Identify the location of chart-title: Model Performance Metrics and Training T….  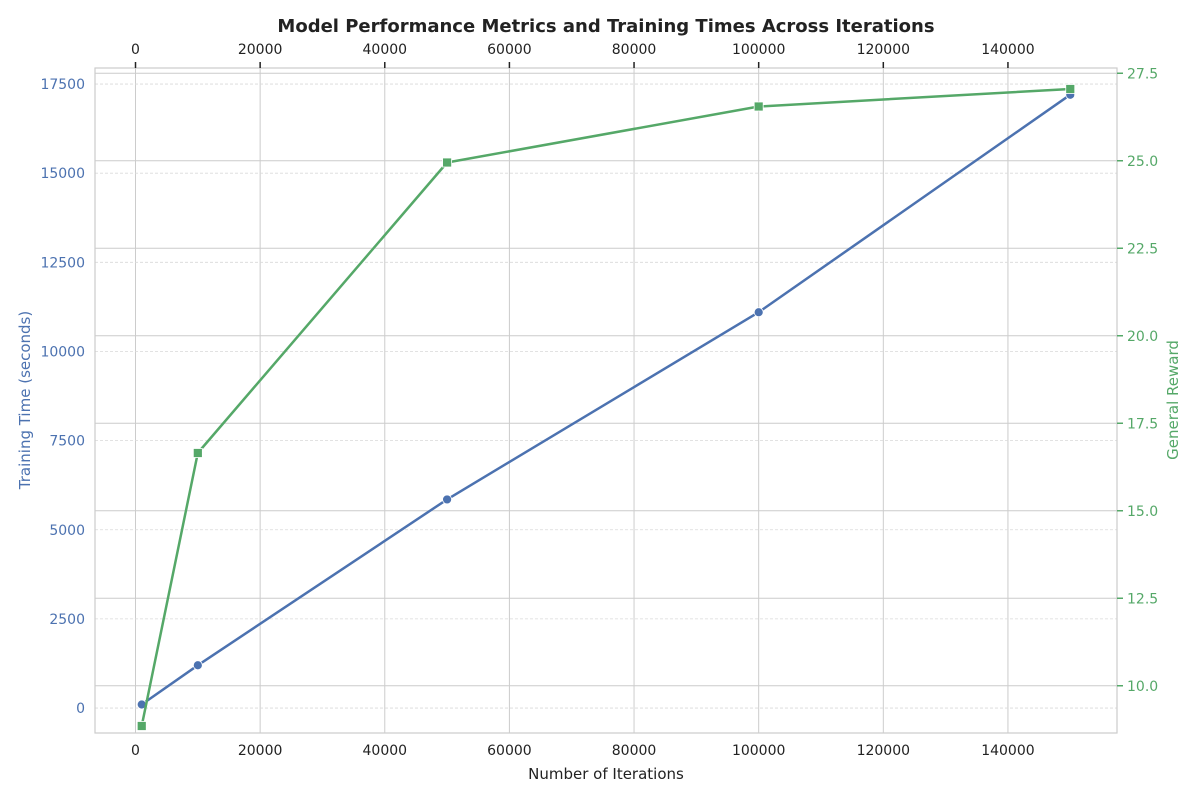
(605, 26).